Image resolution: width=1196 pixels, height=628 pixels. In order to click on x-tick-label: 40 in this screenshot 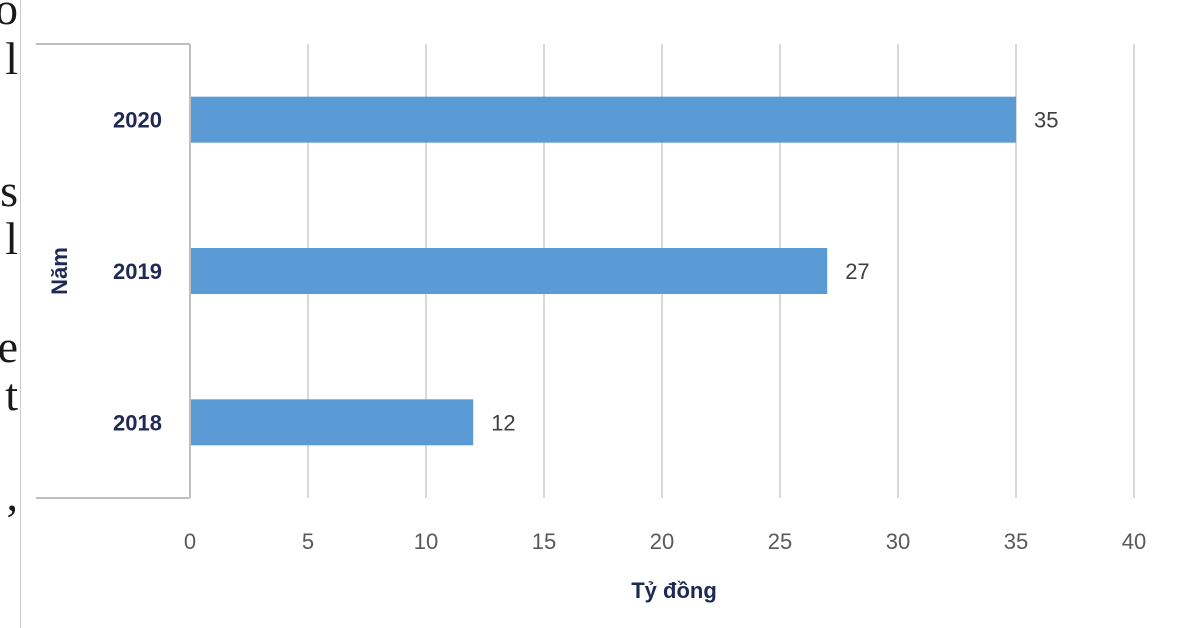, I will do `click(1134, 541)`.